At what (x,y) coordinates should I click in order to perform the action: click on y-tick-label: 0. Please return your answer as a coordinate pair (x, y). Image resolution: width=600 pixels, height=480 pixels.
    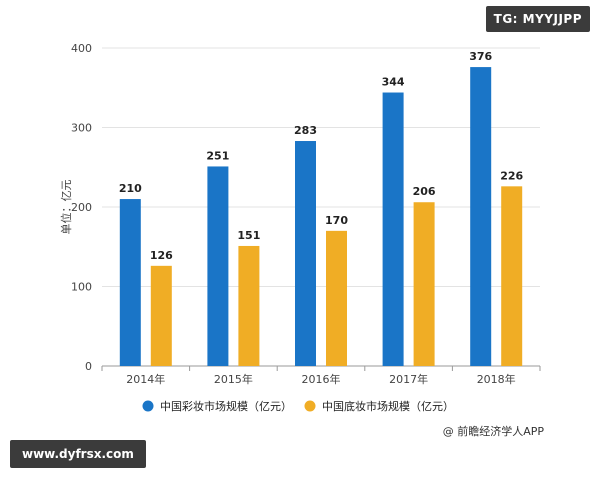
    Looking at the image, I should click on (88, 366).